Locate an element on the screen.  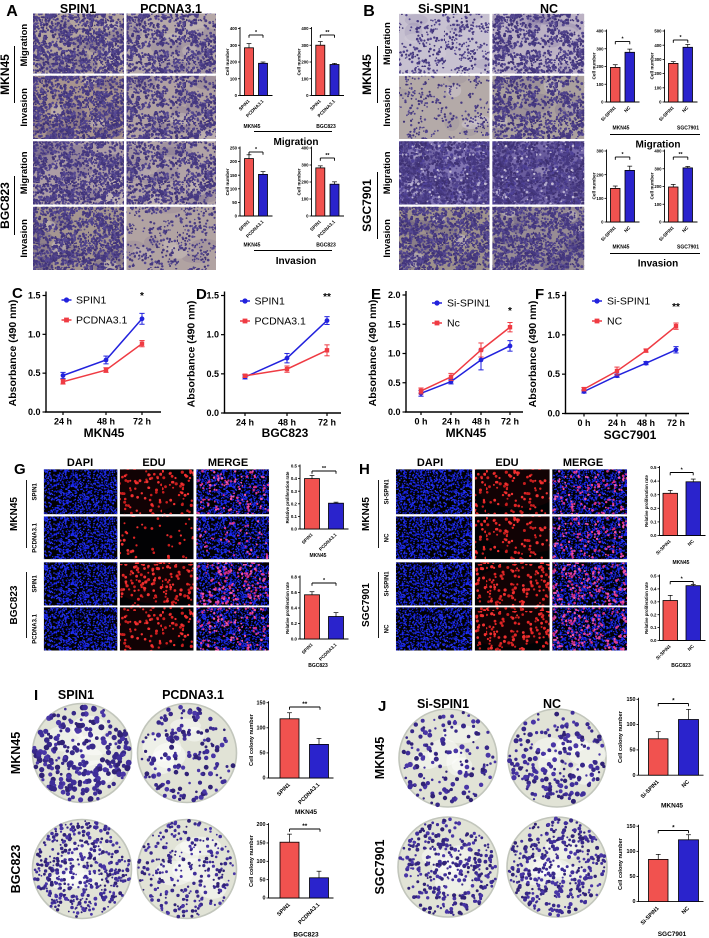
svg-text: B is located at coordinates (369, 11).